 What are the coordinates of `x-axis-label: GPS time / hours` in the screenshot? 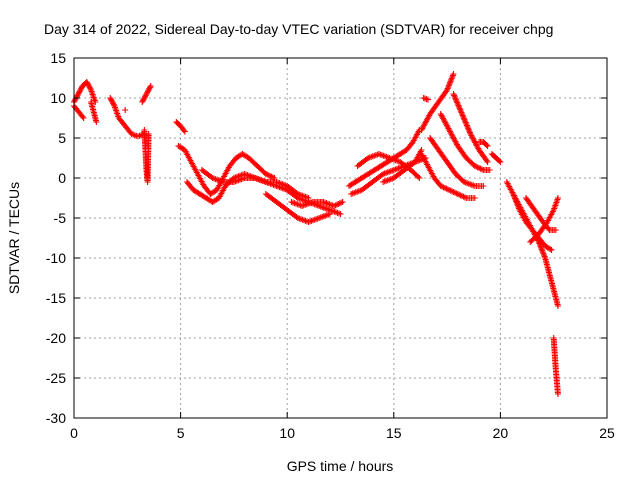 It's located at (340, 466).